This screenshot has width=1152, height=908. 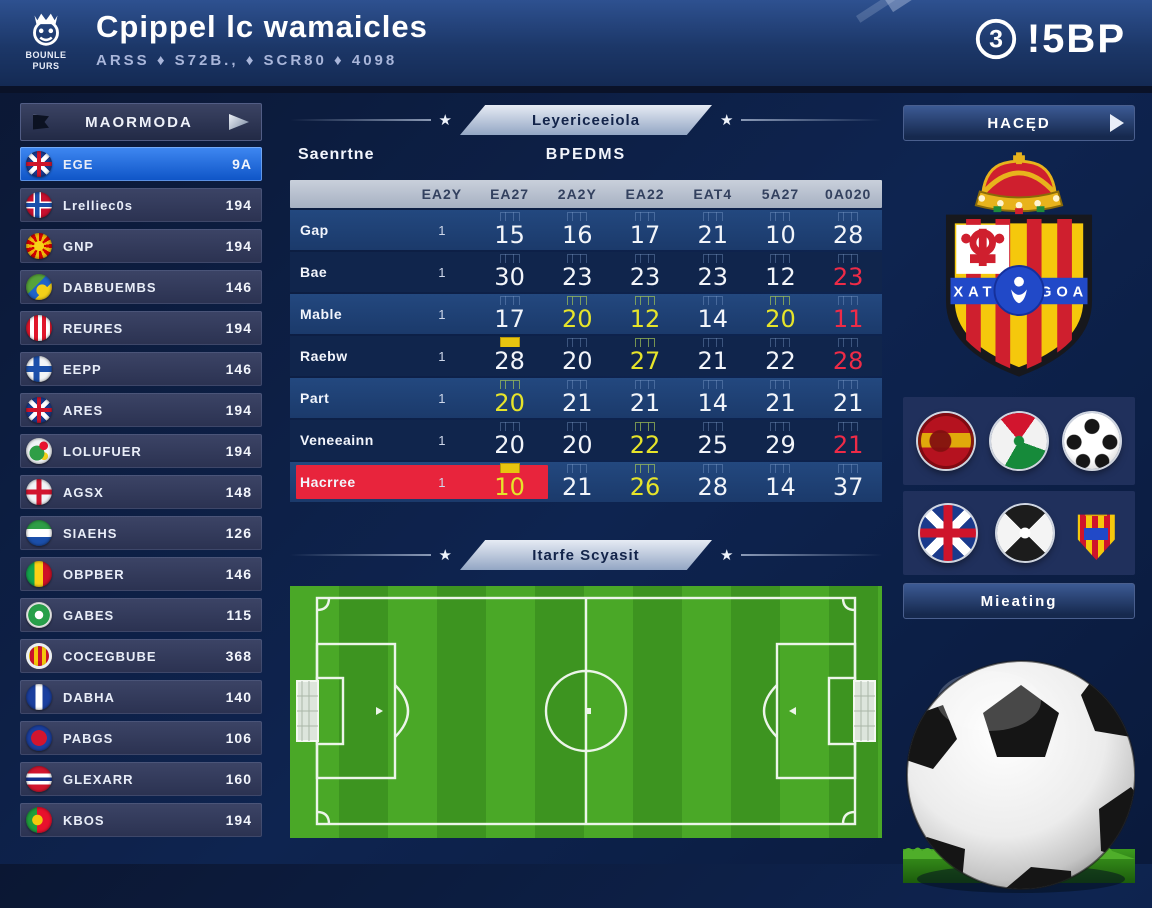 What do you see at coordinates (586, 120) in the screenshot?
I see `banner-title: Leyericeeiola` at bounding box center [586, 120].